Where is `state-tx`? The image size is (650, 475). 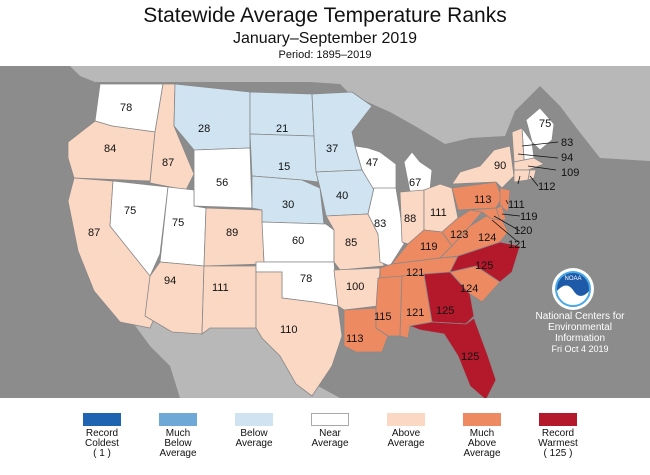 state-tx is located at coordinates (299, 334).